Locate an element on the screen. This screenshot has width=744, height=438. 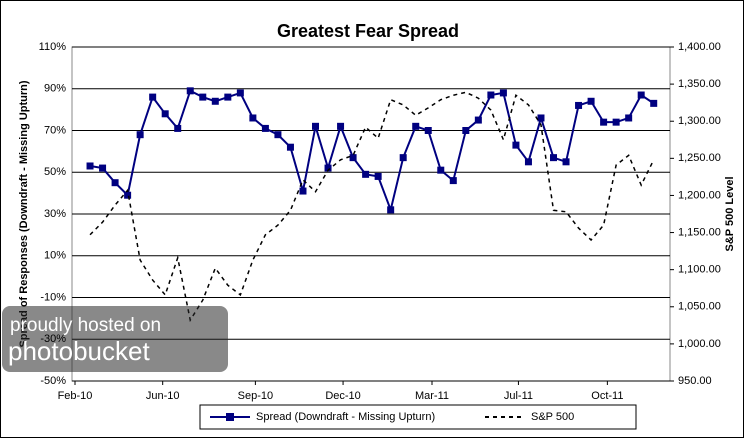
x-tick-label: Dec-10 is located at coordinates (342, 396).